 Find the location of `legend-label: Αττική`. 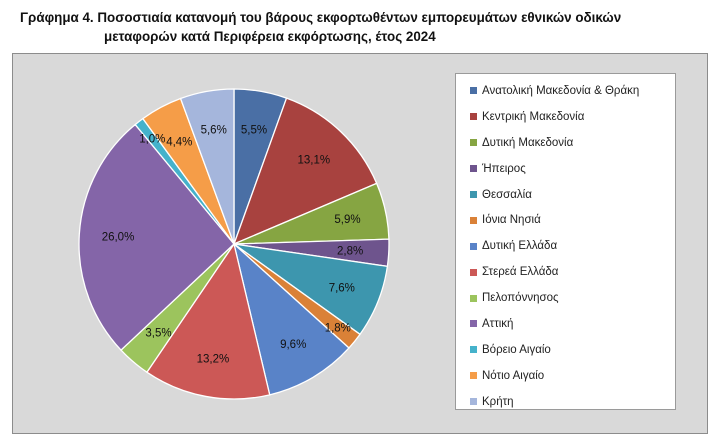

legend-label: Αττική is located at coordinates (498, 323).